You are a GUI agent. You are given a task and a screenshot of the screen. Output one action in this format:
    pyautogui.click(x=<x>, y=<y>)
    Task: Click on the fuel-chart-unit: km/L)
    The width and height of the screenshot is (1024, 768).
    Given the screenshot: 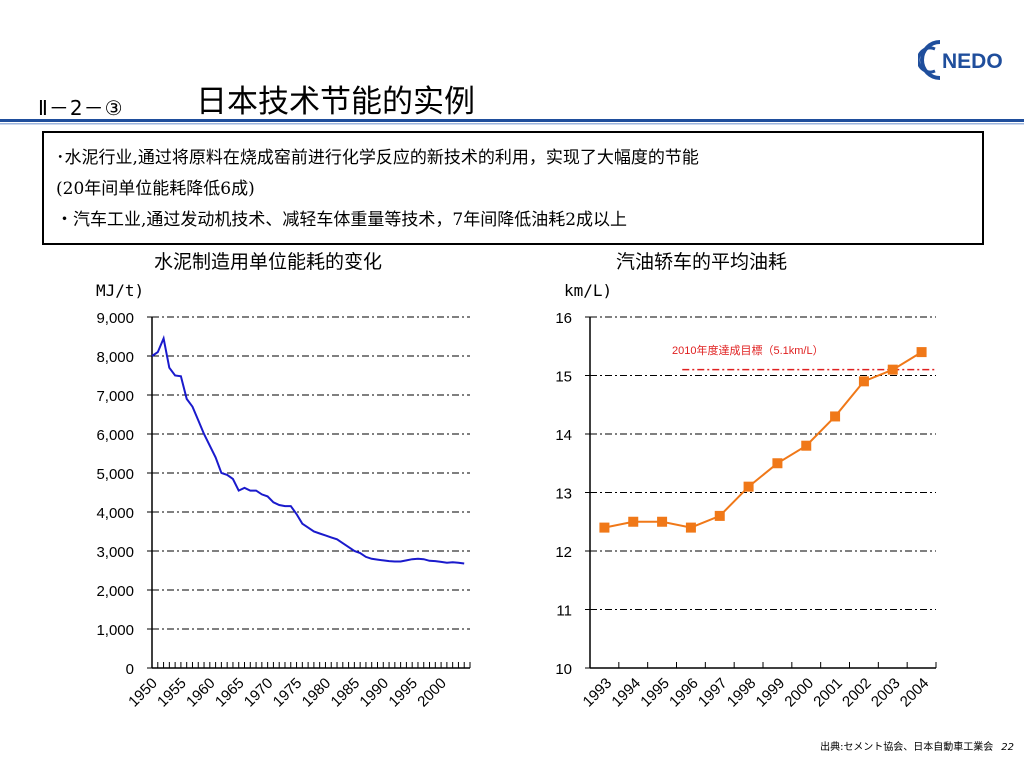 What is the action you would take?
    pyautogui.click(x=588, y=290)
    